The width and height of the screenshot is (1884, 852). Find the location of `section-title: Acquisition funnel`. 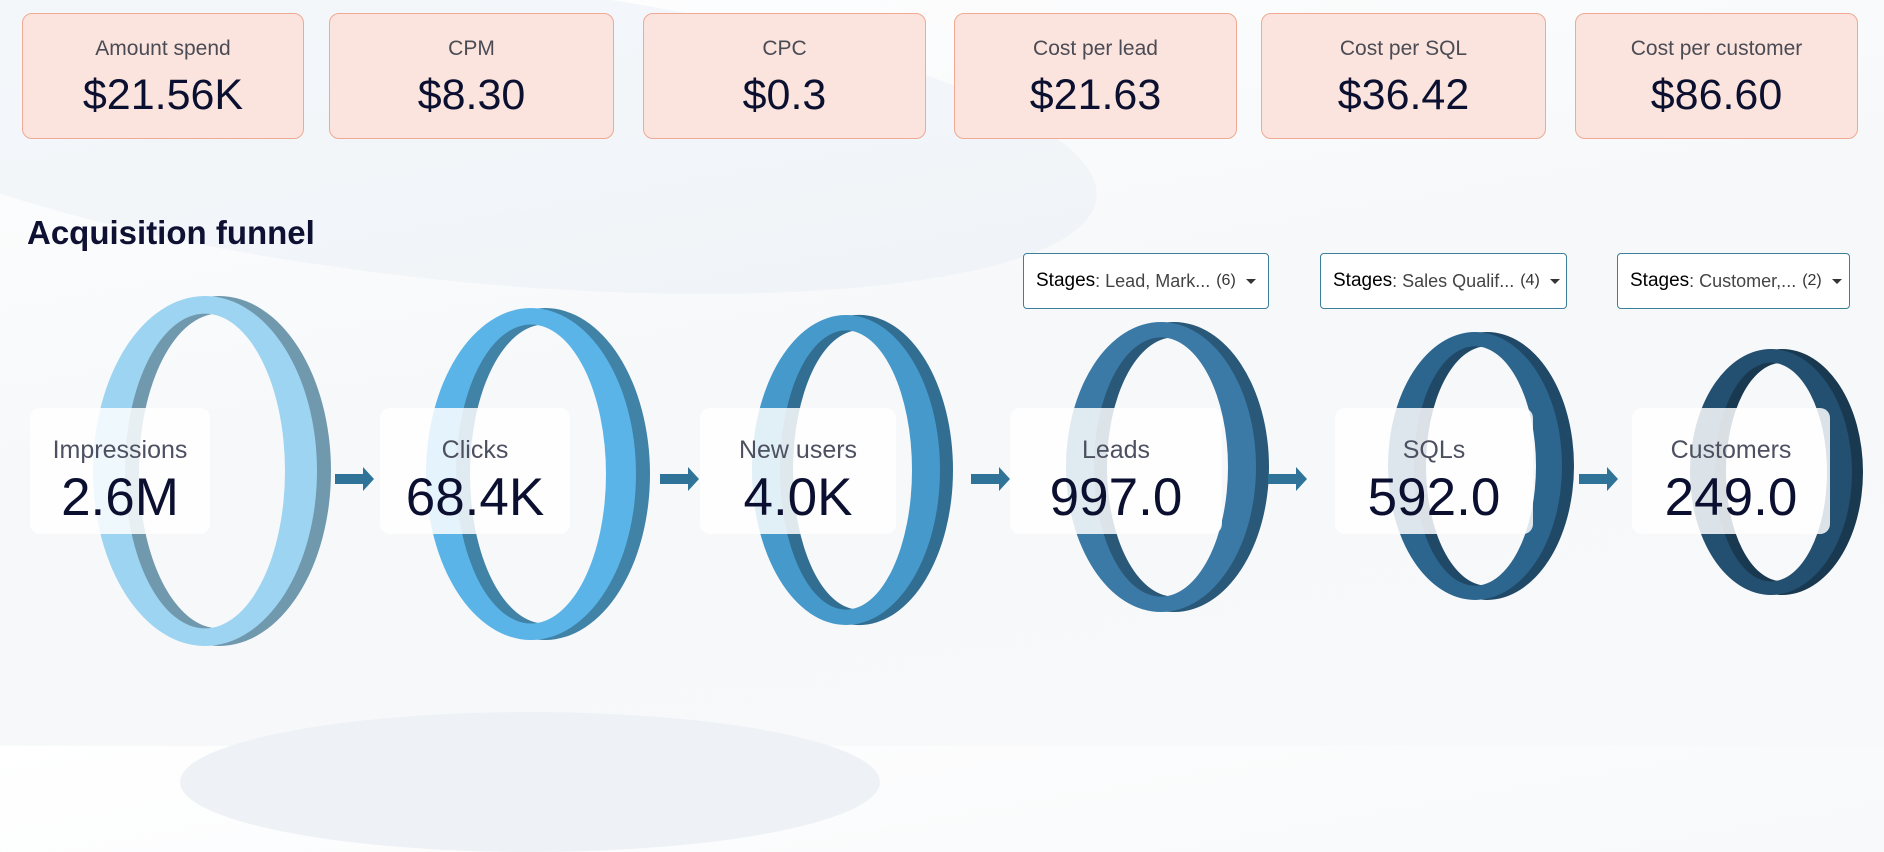

section-title: Acquisition funnel is located at coordinates (171, 232).